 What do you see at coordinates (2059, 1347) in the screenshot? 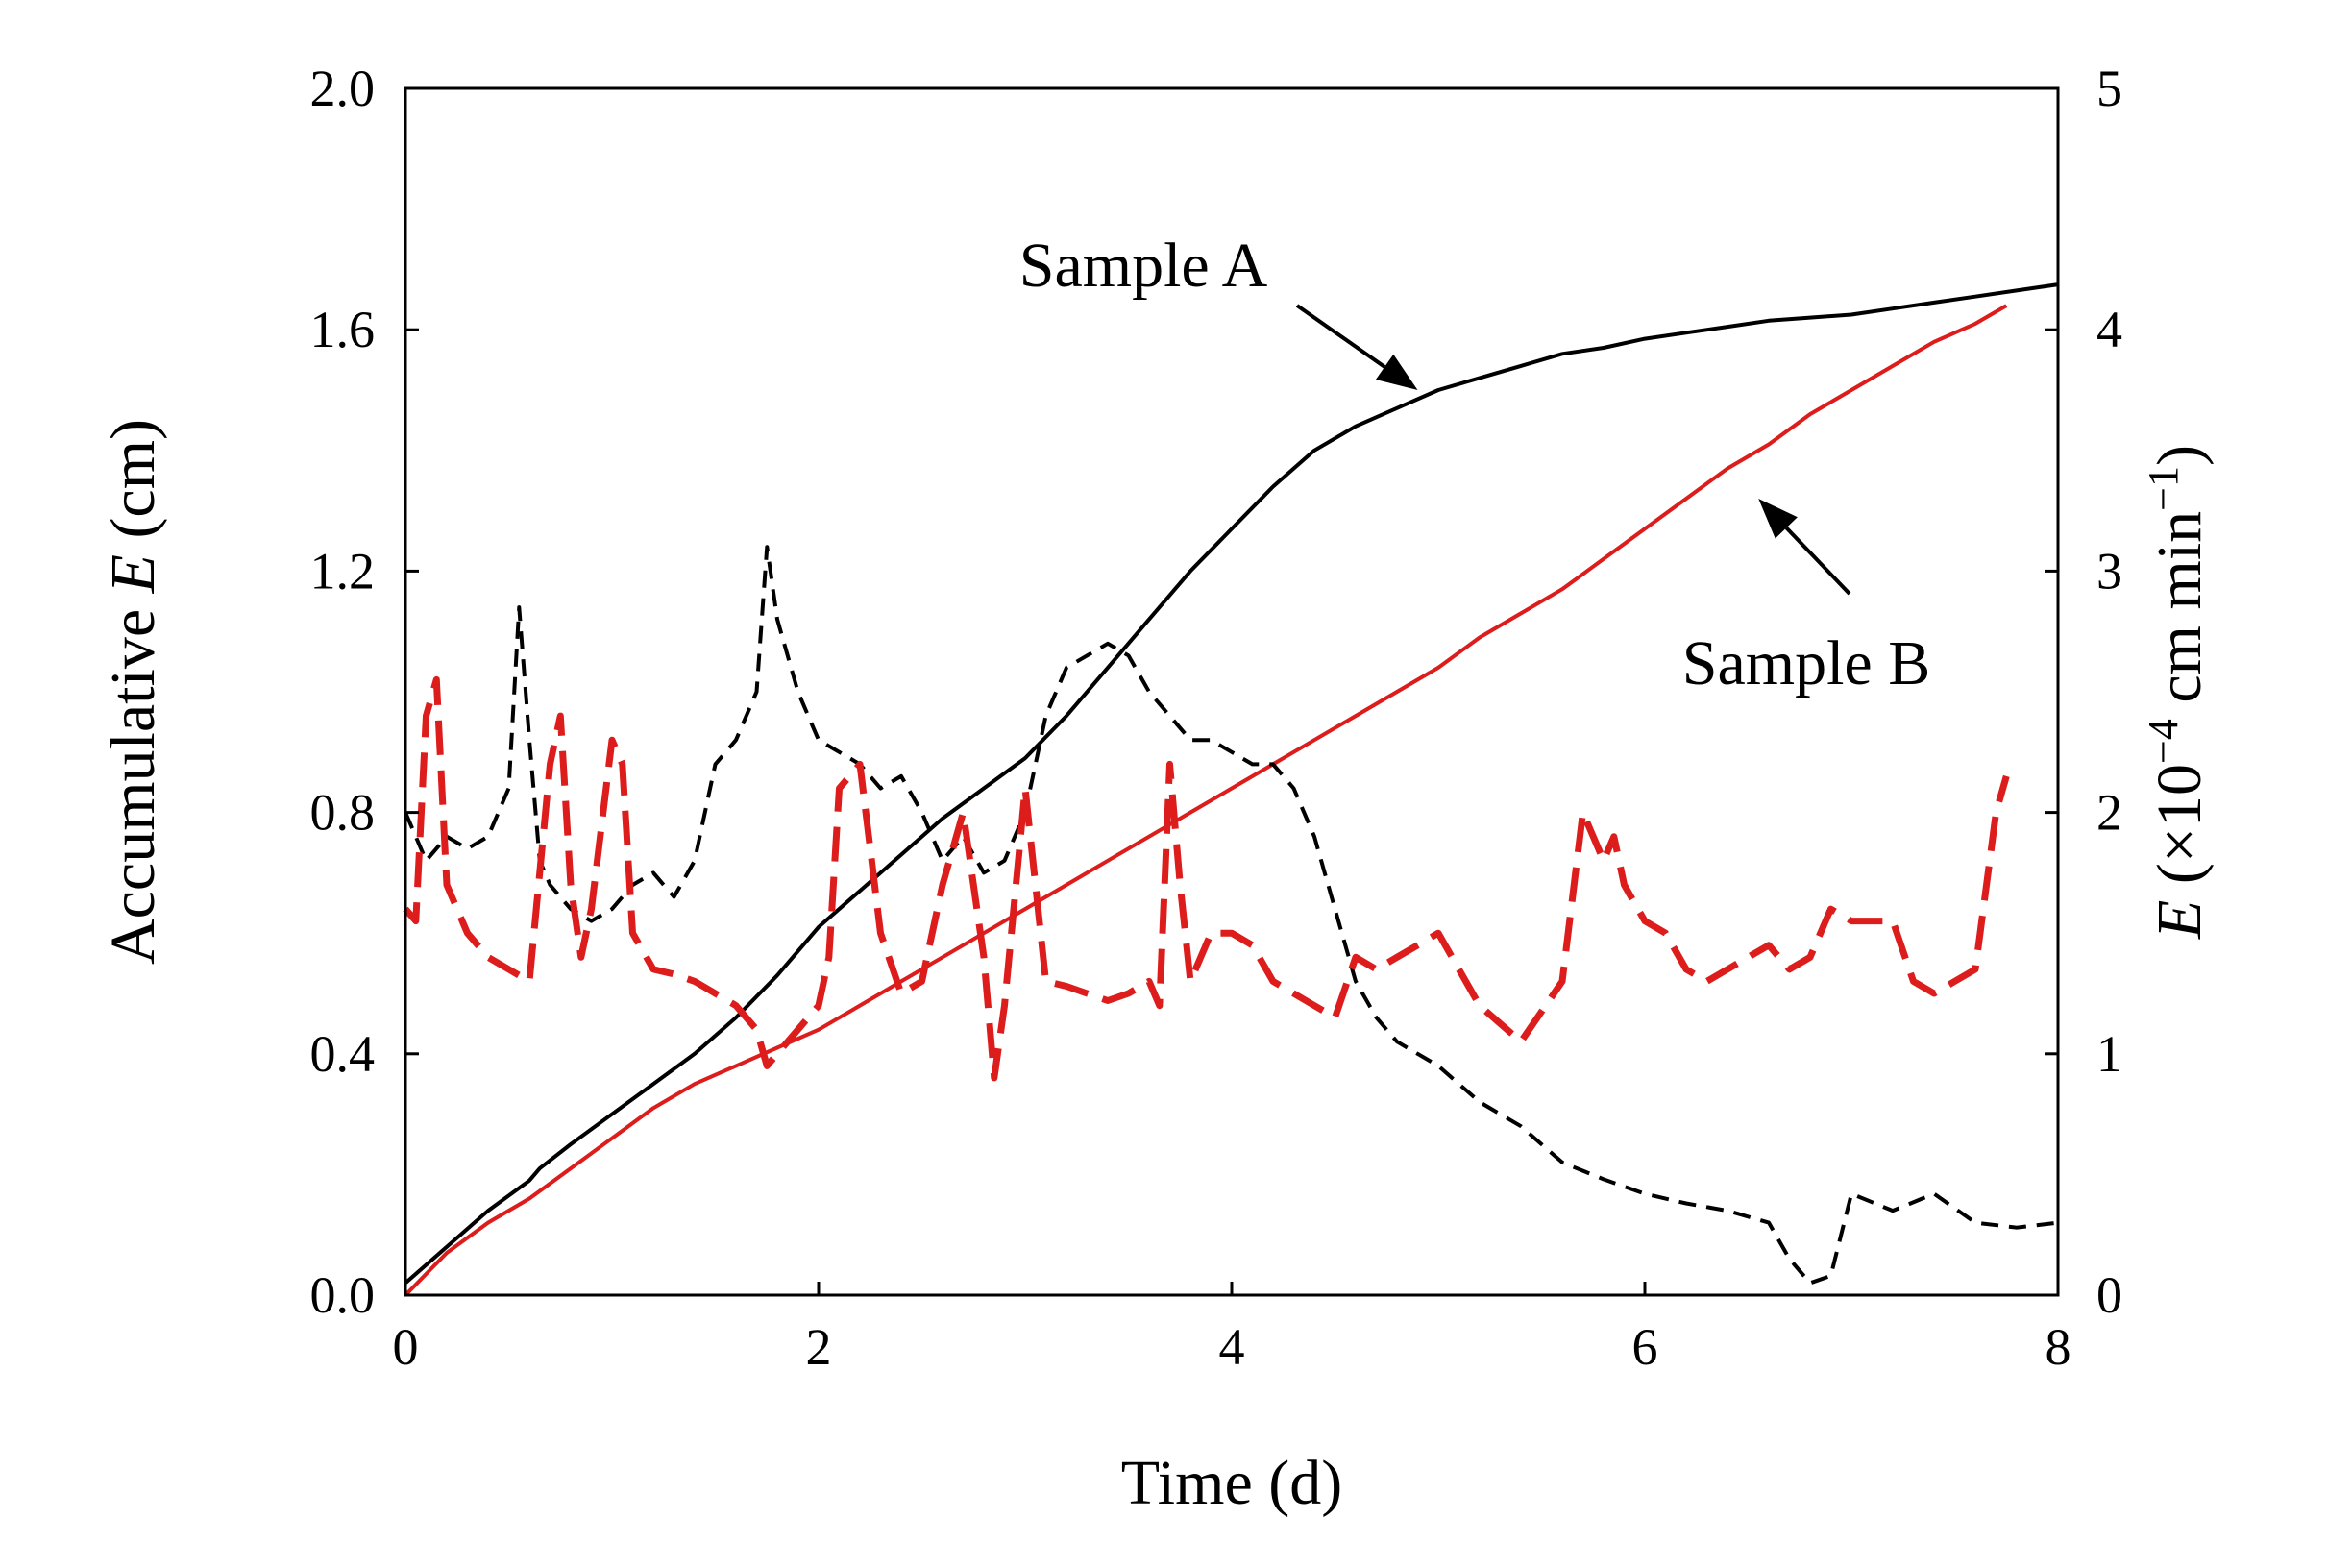
I see `x-tick-label: 8` at bounding box center [2059, 1347].